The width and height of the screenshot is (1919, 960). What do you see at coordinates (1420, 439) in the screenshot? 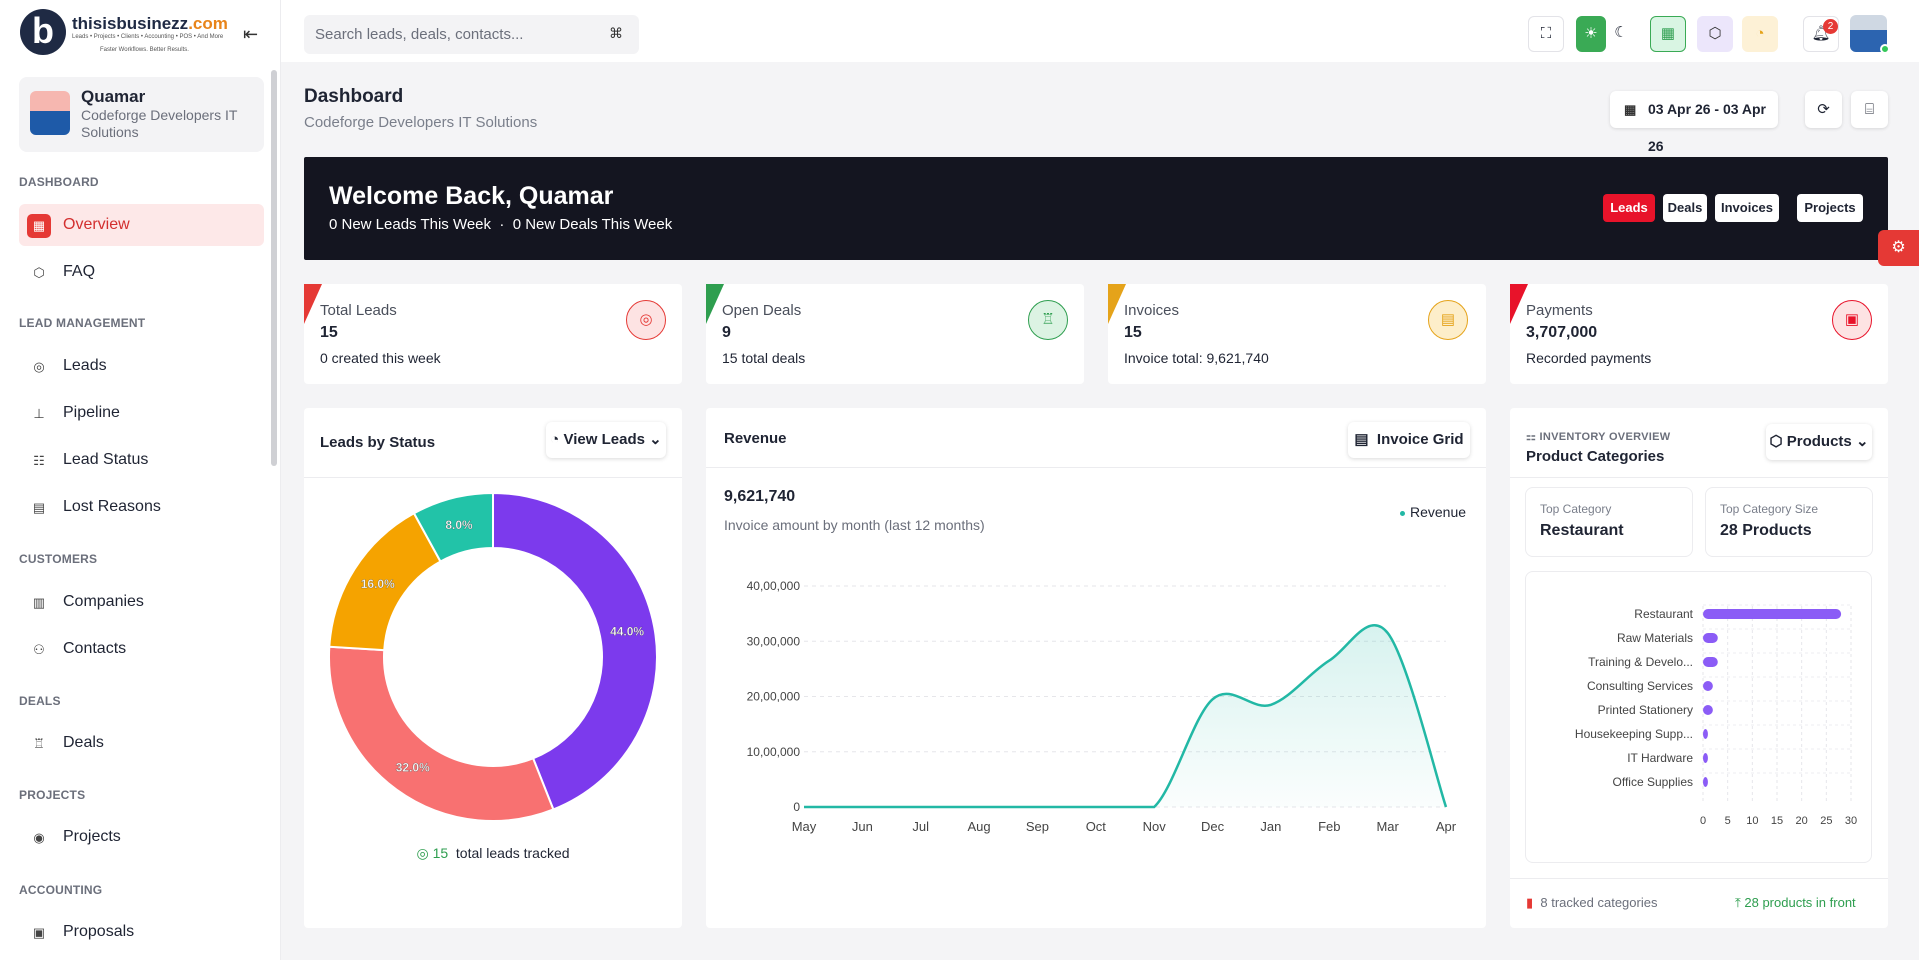
I see `invoice-grid-label: Invoice Grid` at bounding box center [1420, 439].